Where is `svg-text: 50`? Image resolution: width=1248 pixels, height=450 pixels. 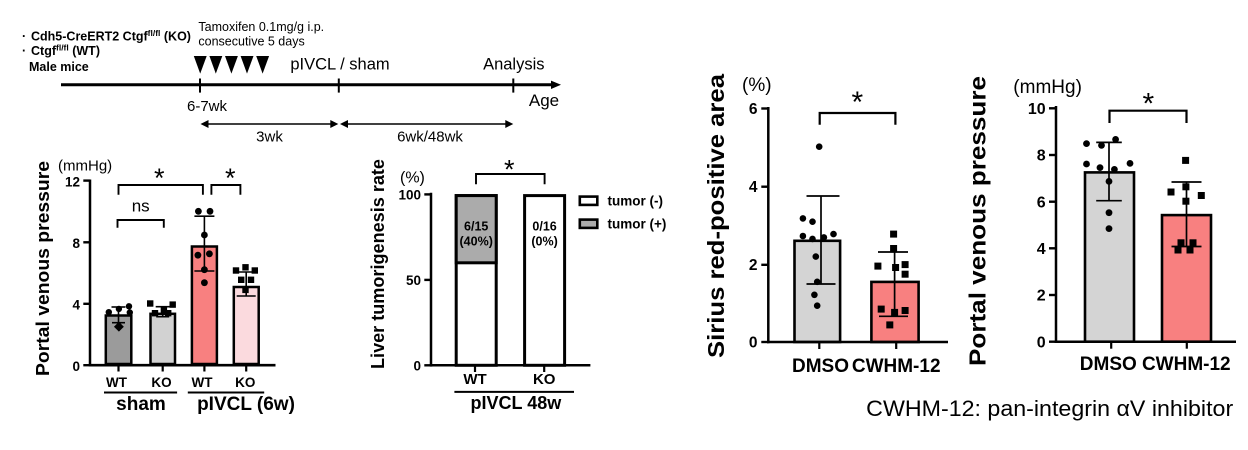
svg-text: 50 is located at coordinates (413, 280).